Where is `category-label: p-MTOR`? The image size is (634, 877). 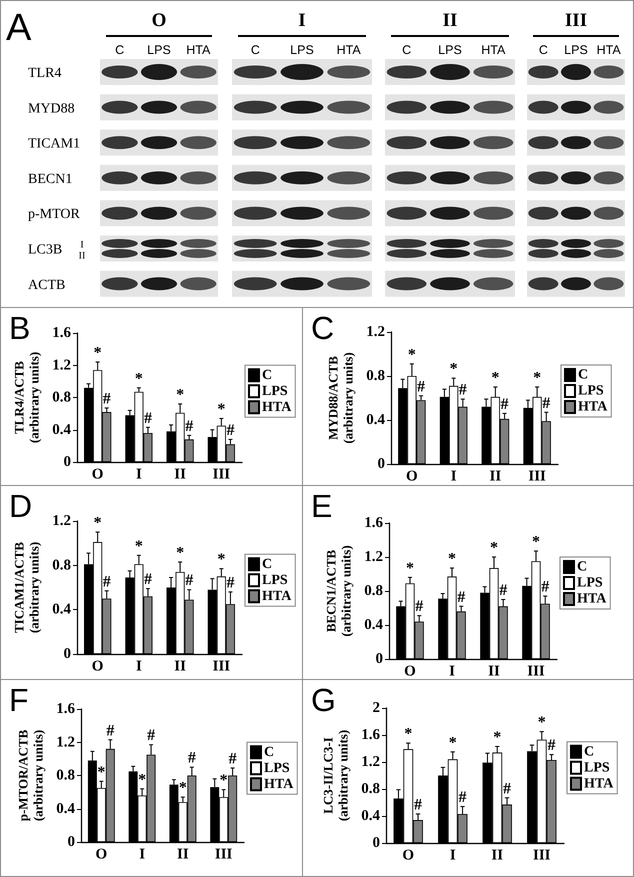 category-label: p-MTOR is located at coordinates (54, 214).